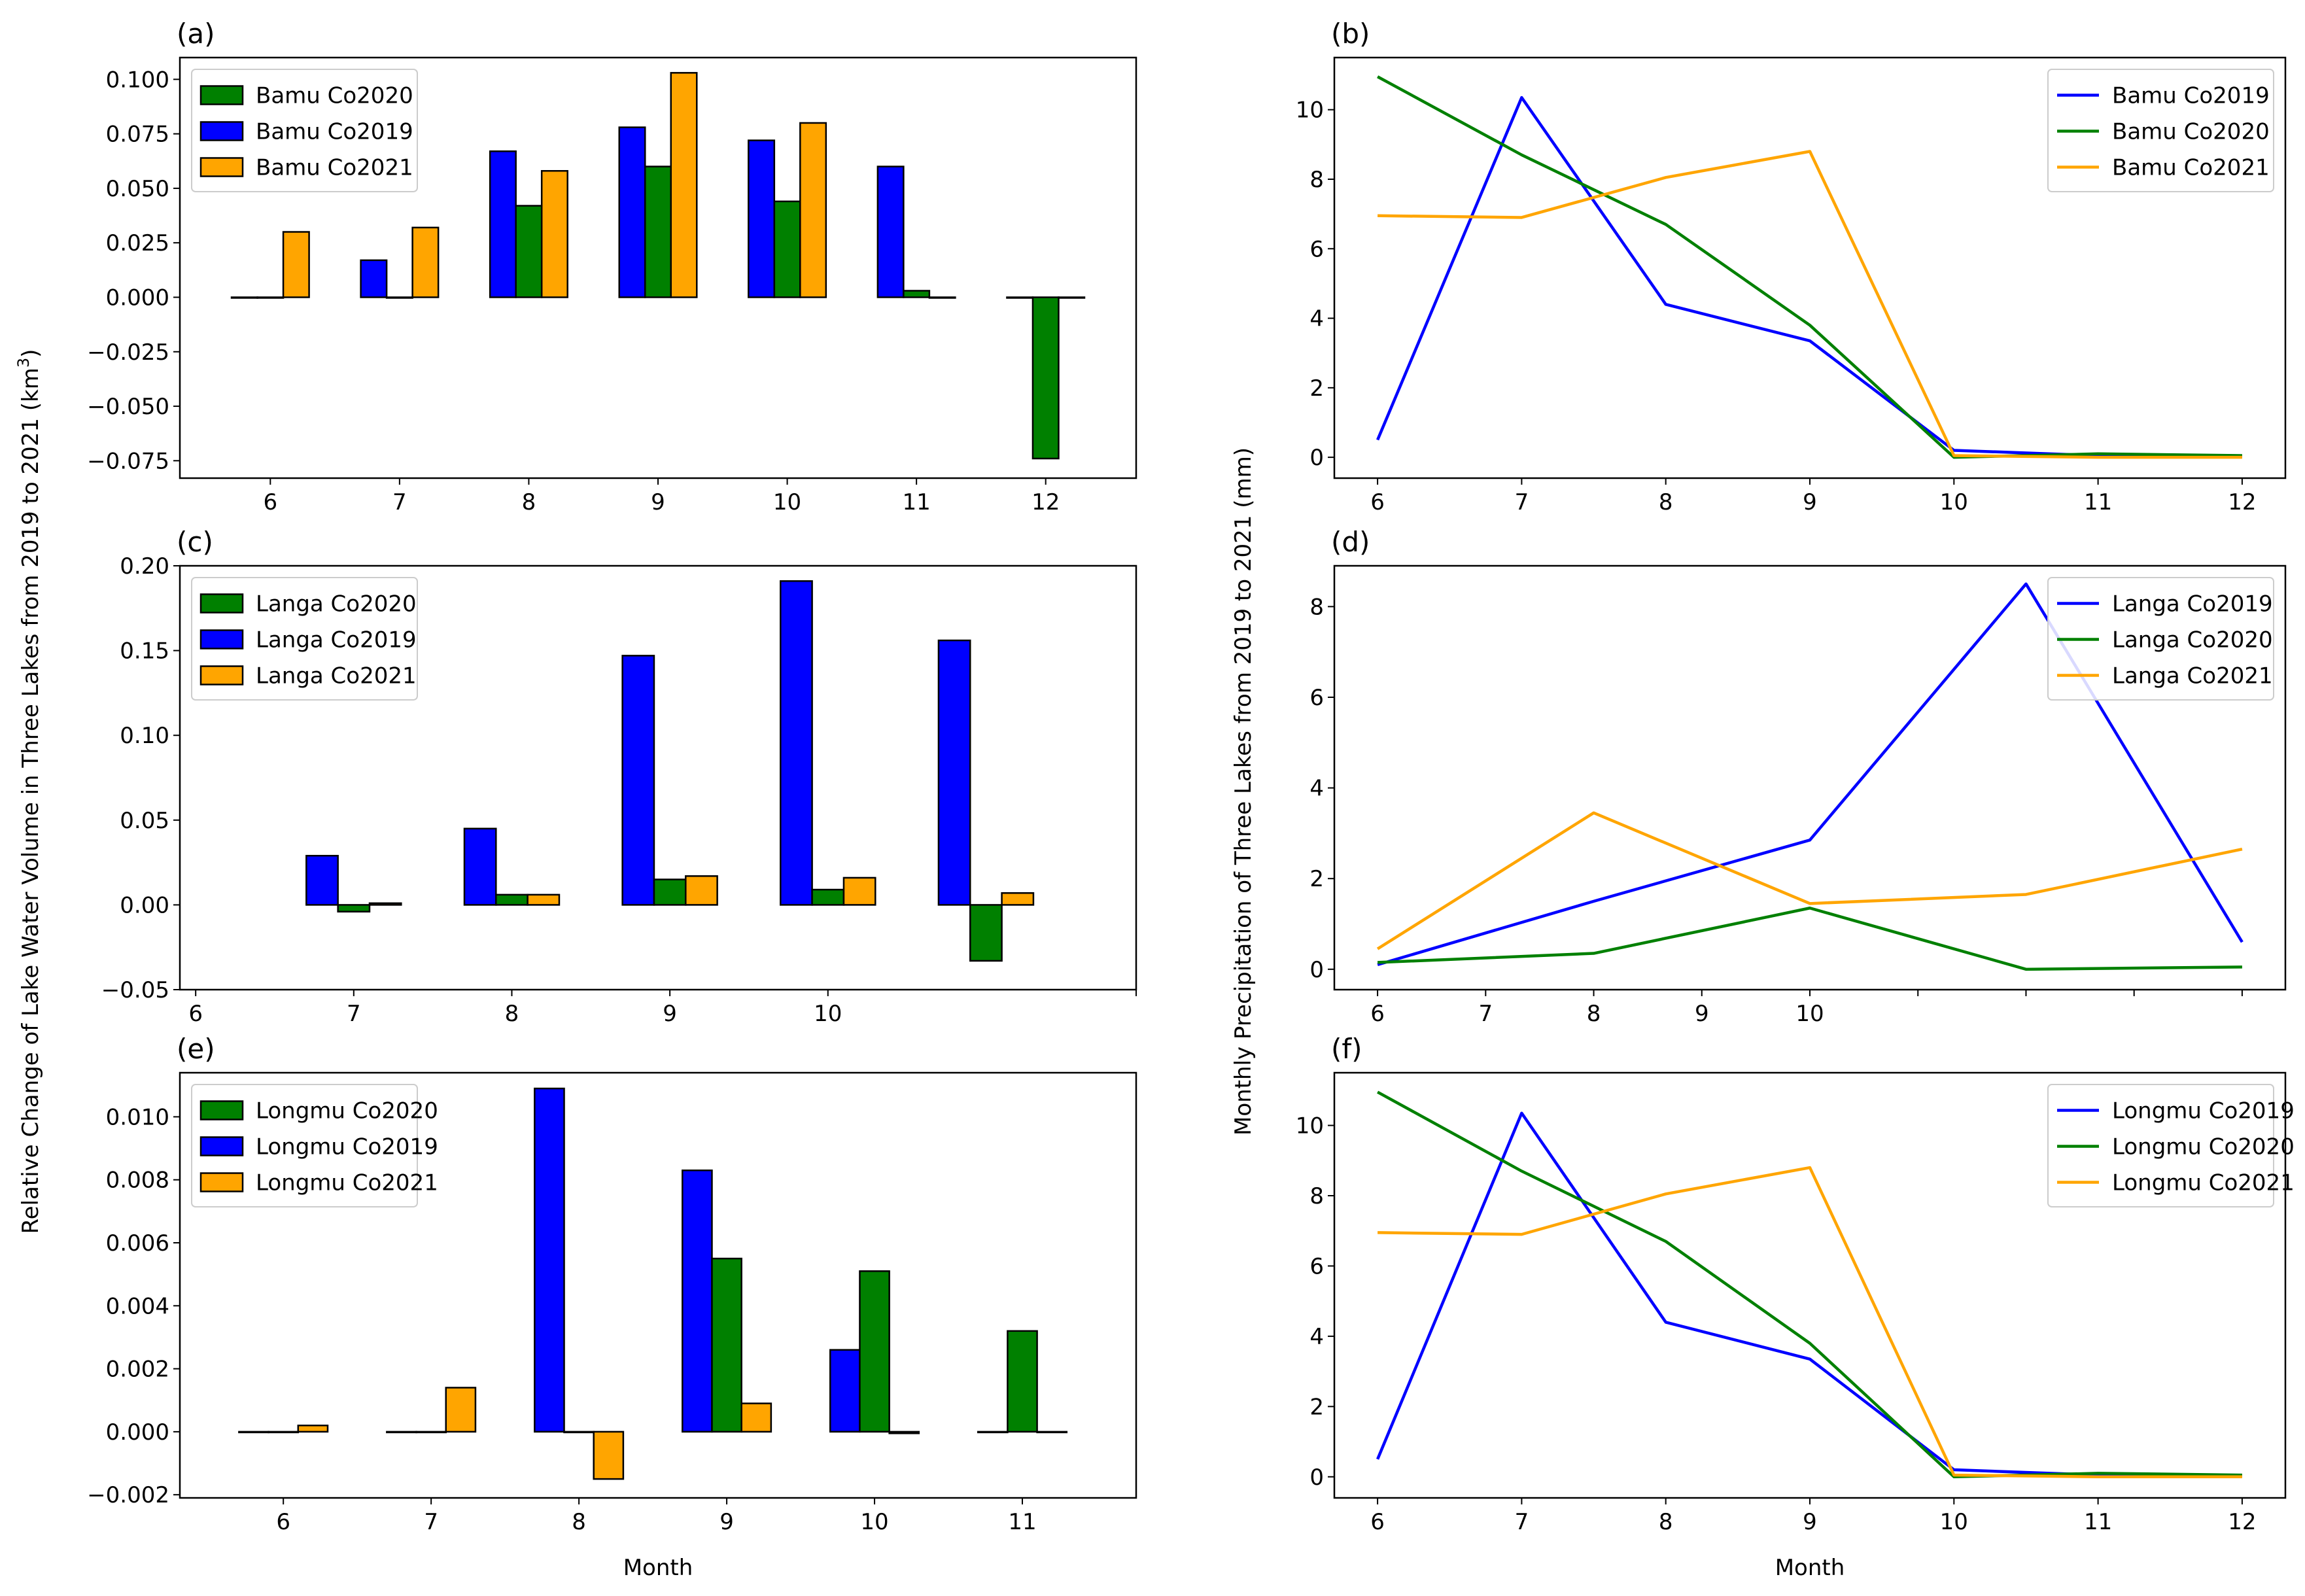 The image size is (2305, 1596). What do you see at coordinates (135, 990) in the screenshot?
I see `y-tick-label: −0.05` at bounding box center [135, 990].